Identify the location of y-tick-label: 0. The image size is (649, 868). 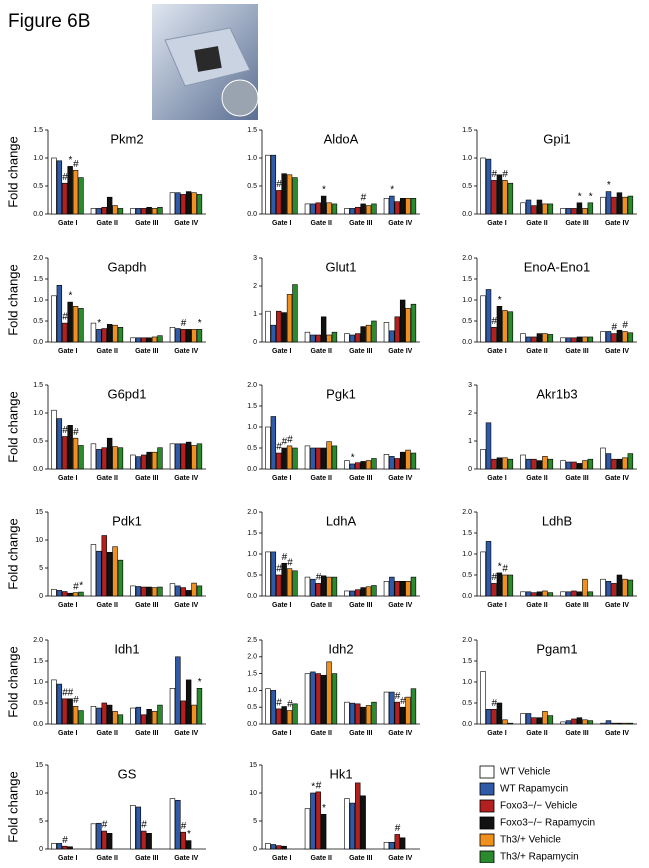
(255, 849).